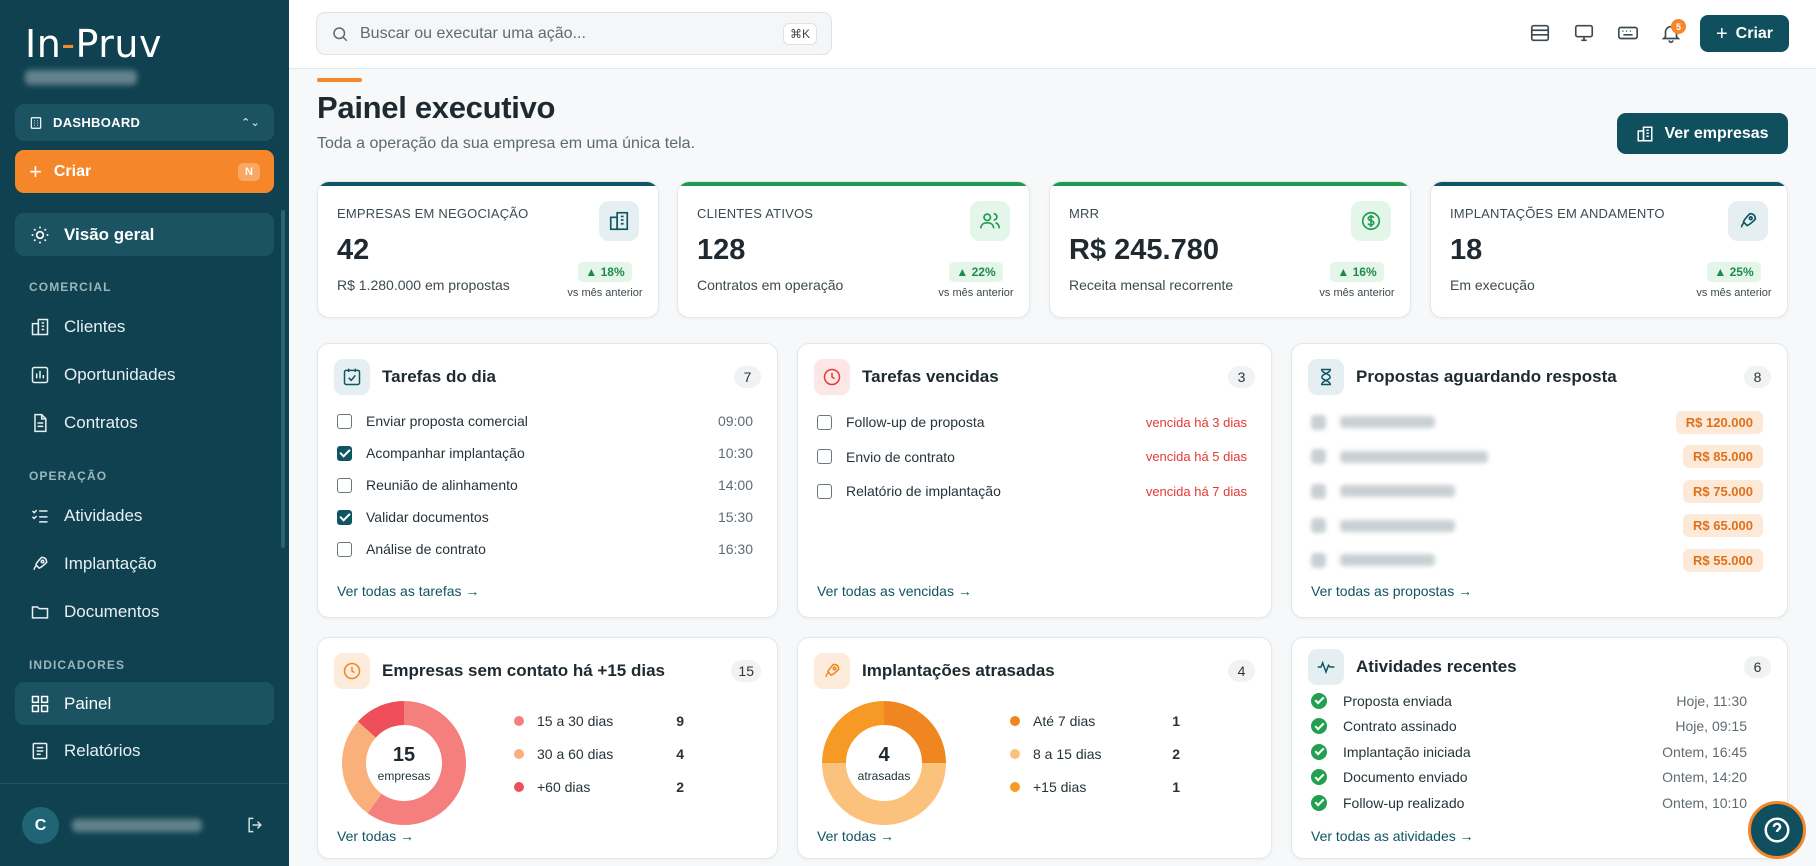 The height and width of the screenshot is (866, 1816). I want to click on kpi-value: 128, so click(721, 250).